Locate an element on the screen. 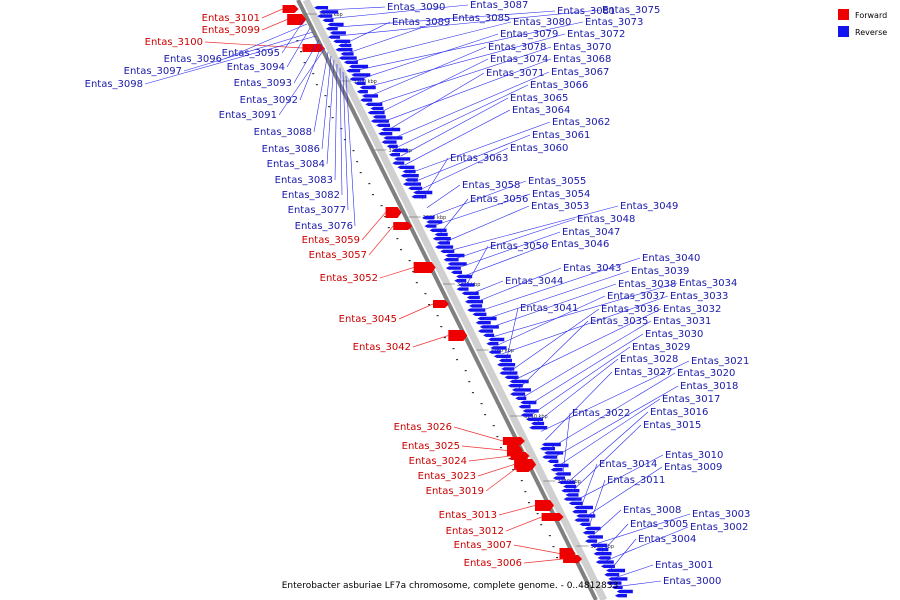 The height and width of the screenshot is (600, 900). reverse-gene-label: Entas_3080 is located at coordinates (542, 22).